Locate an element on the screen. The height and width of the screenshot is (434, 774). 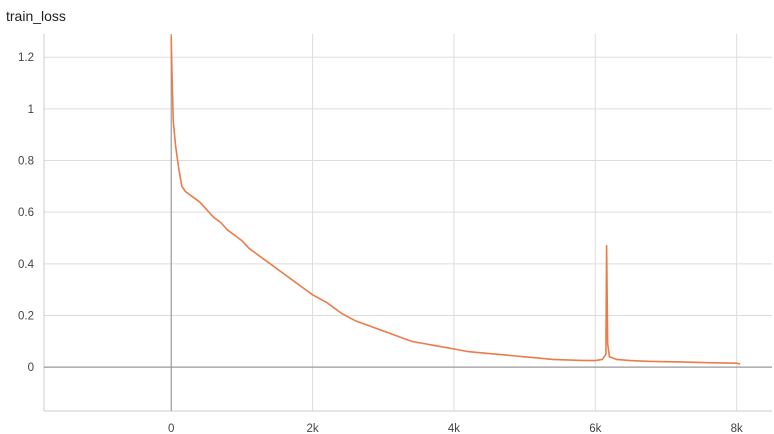
x-tick-label: 4k is located at coordinates (454, 428).